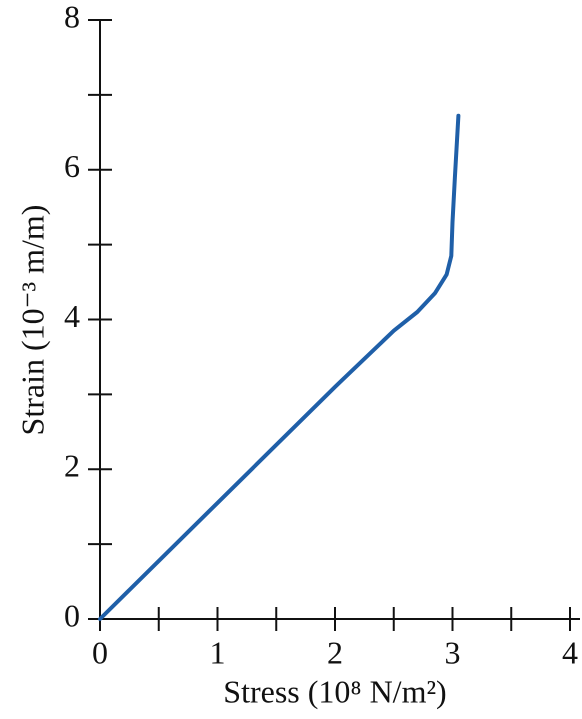  Describe the element at coordinates (453, 652) in the screenshot. I see `x-tick-label: 3` at that location.